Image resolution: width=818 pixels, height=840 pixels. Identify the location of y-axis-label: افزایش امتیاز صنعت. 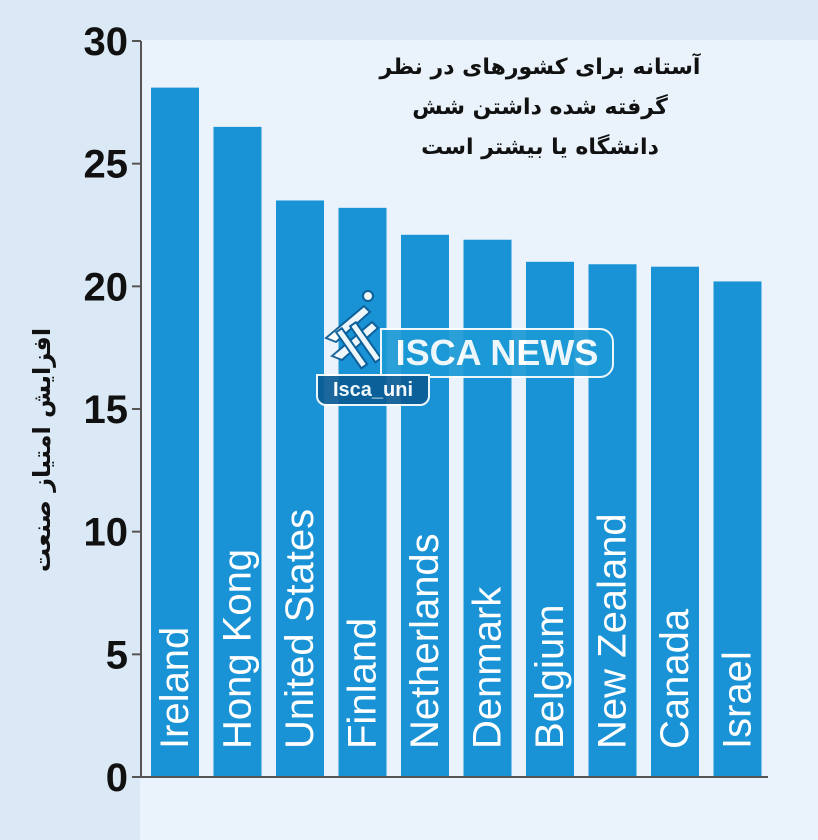
(42, 450).